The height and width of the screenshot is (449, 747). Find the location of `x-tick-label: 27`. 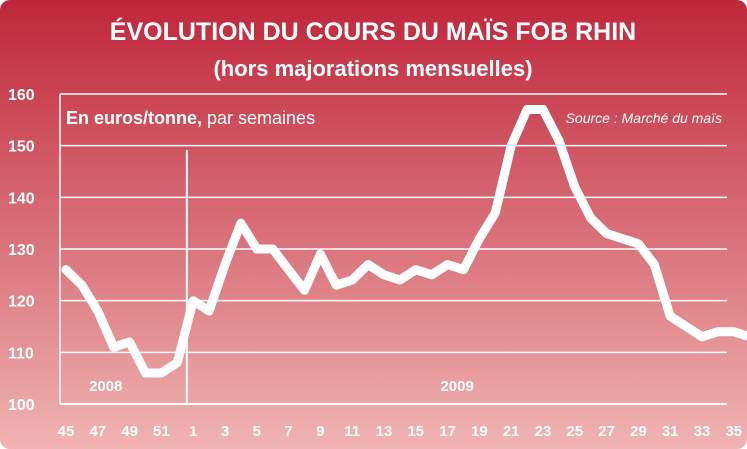

x-tick-label: 27 is located at coordinates (606, 431).